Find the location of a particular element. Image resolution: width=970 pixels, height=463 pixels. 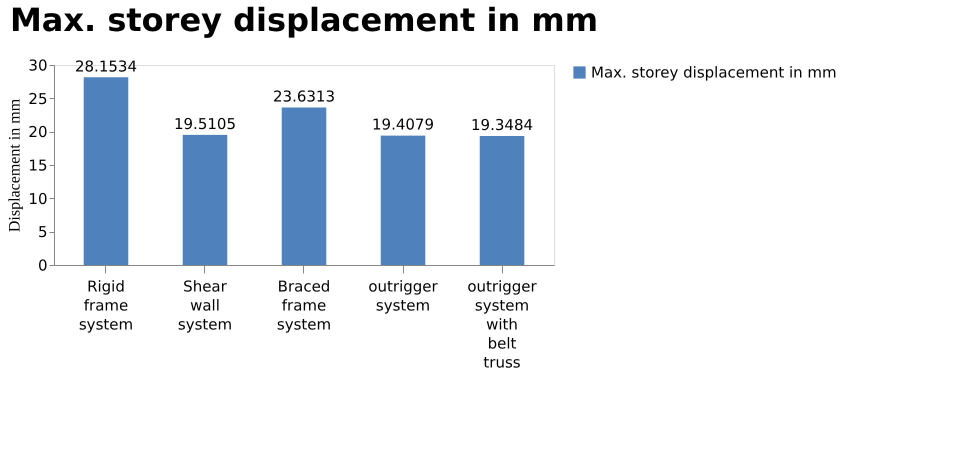

x-tick-label: outrigger system with belt truss is located at coordinates (502, 325).